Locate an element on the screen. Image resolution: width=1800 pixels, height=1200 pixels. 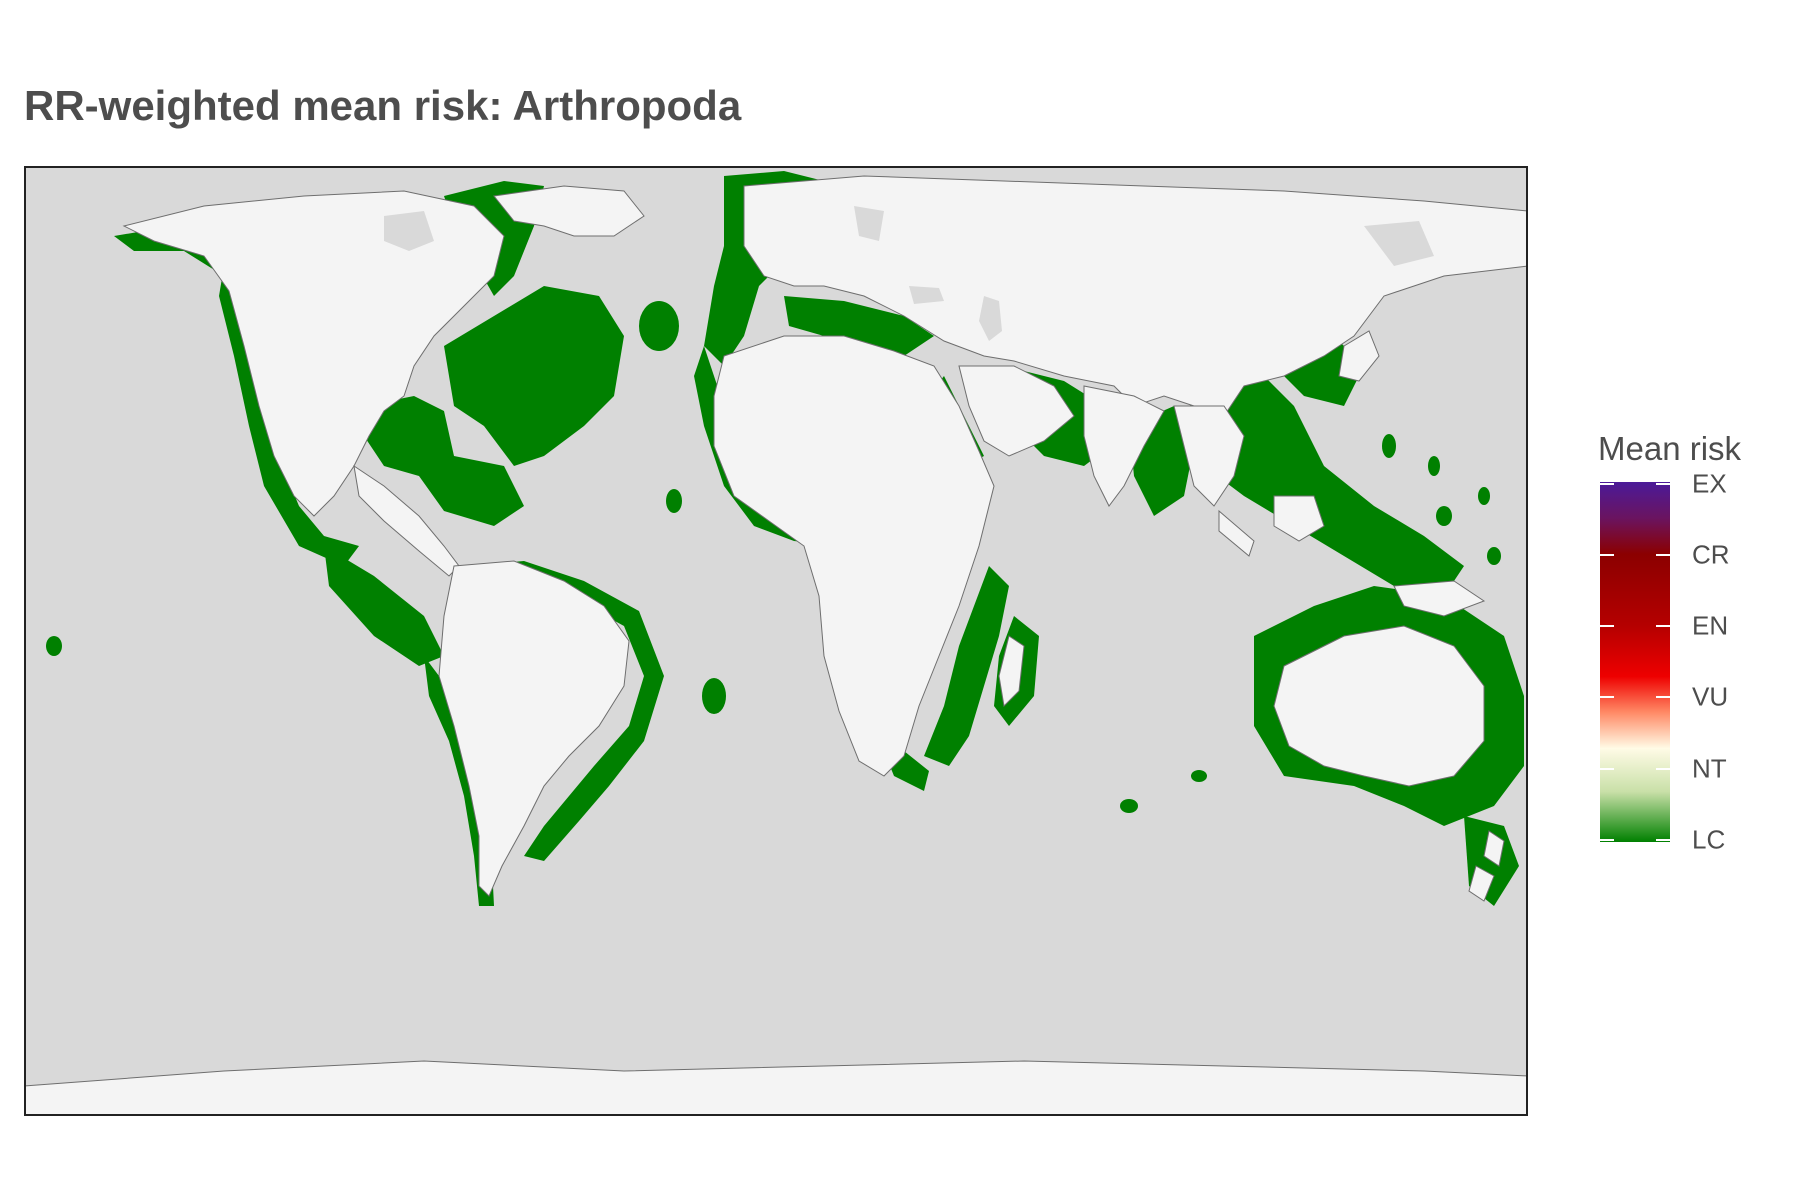
land-sumatra is located at coordinates (1236, 533).